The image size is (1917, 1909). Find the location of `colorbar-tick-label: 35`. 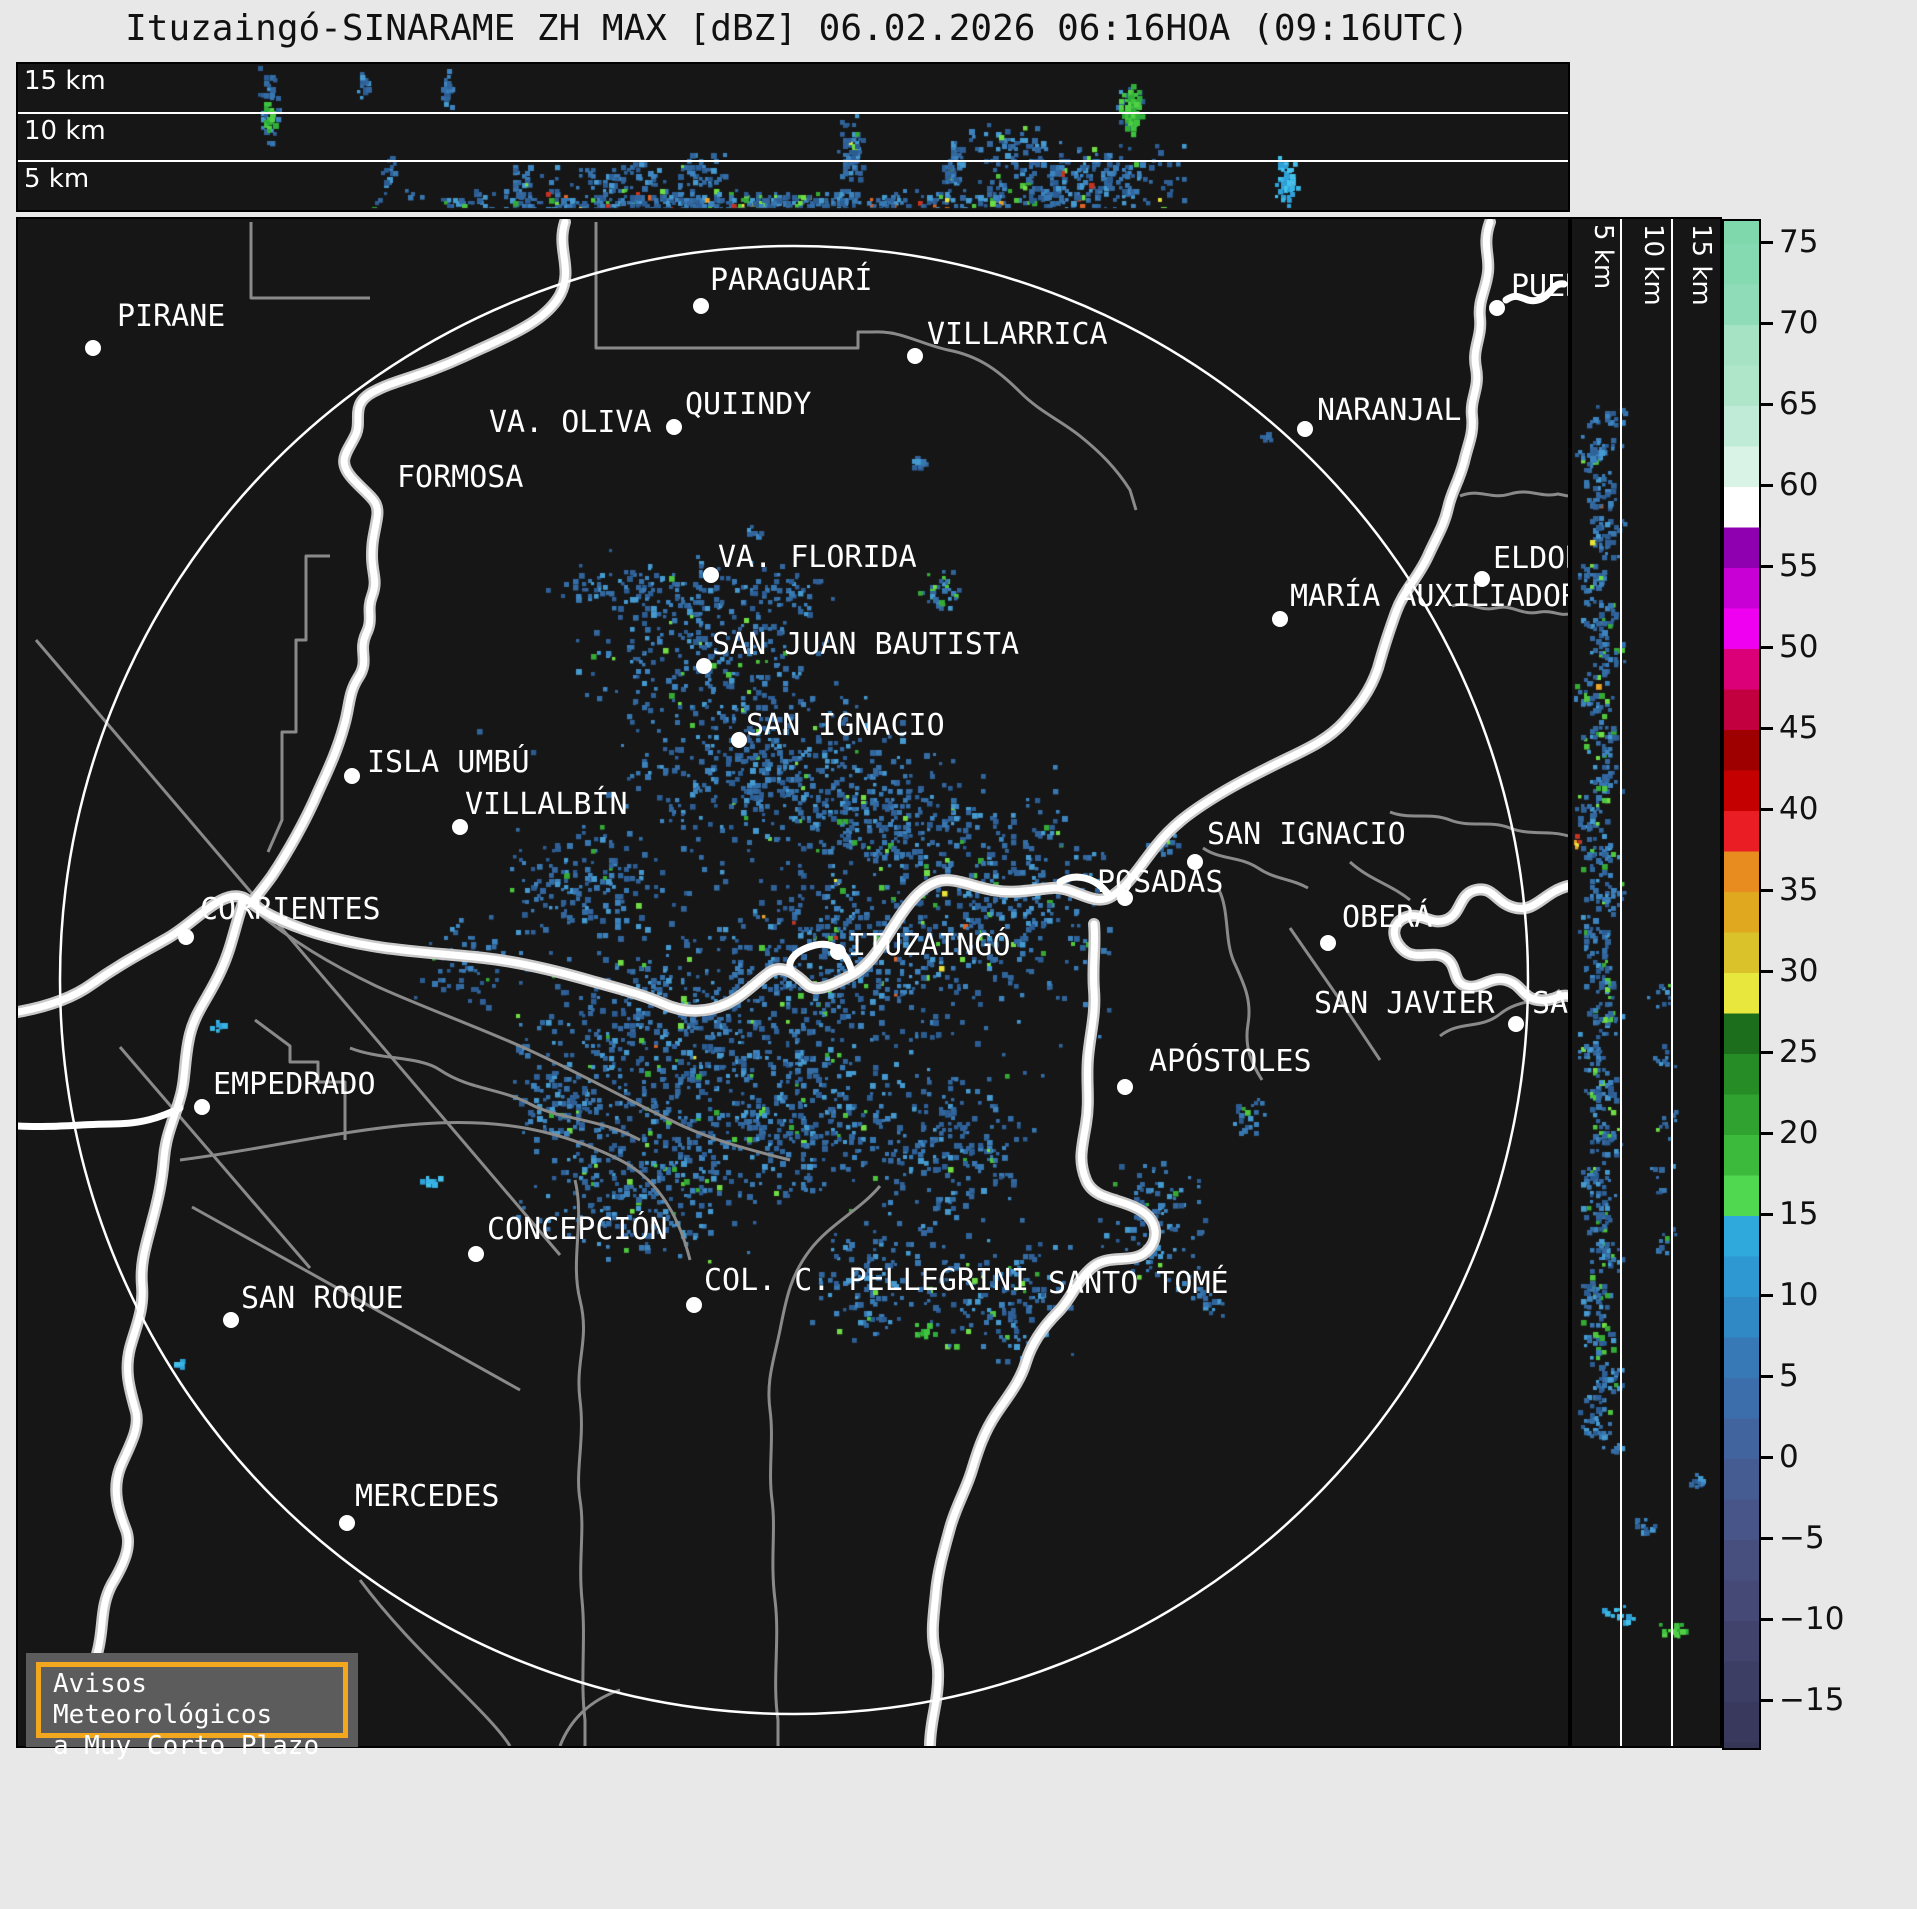

colorbar-tick-label: 35 is located at coordinates (1799, 890).